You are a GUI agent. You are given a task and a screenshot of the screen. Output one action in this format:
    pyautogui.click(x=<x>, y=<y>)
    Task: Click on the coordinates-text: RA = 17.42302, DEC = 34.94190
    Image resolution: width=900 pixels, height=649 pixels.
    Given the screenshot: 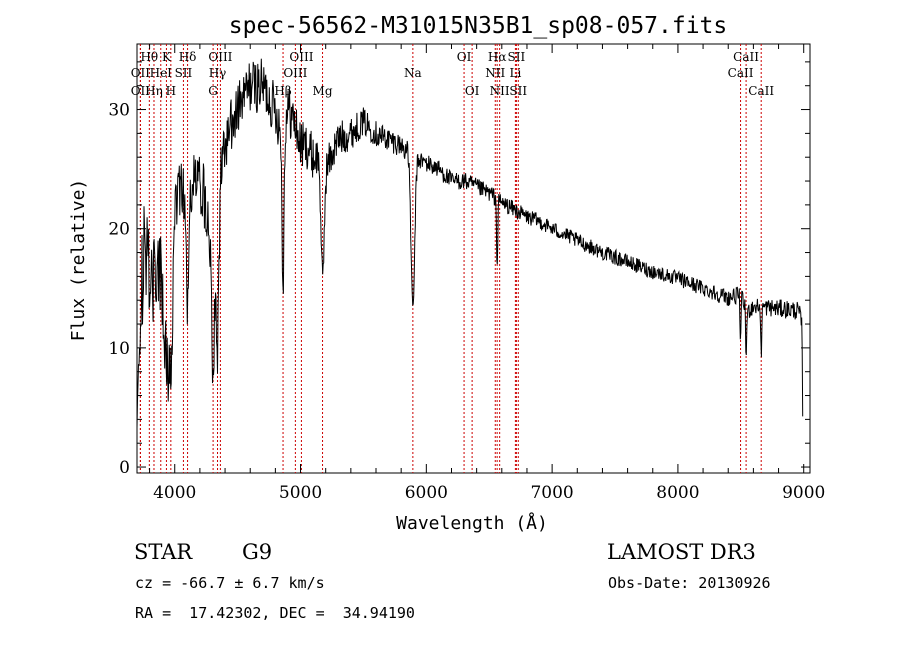 What is the action you would take?
    pyautogui.click(x=275, y=613)
    